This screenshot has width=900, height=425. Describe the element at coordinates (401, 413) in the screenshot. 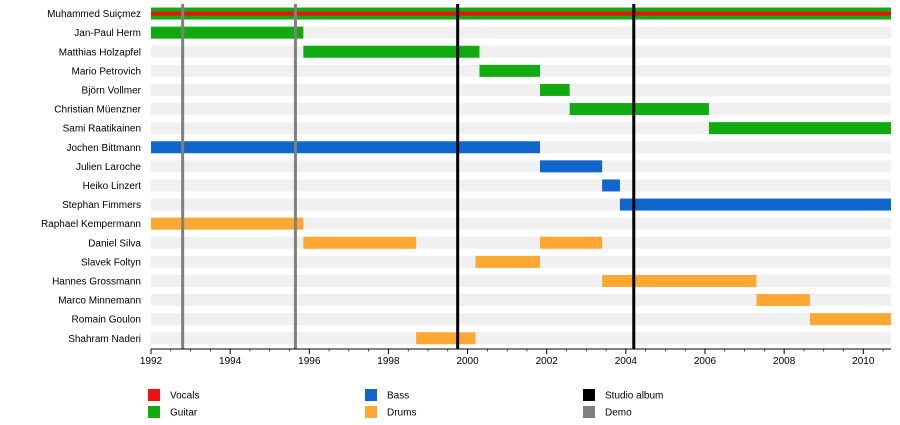

I see `legend-label: Drums` at that location.